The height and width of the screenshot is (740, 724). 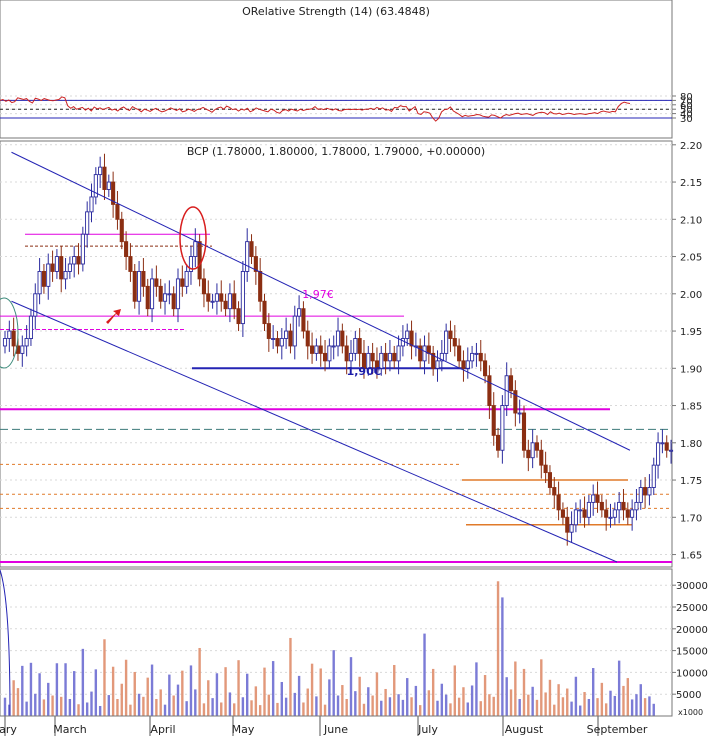 I want to click on label-197: 1,97€, so click(x=318, y=294).